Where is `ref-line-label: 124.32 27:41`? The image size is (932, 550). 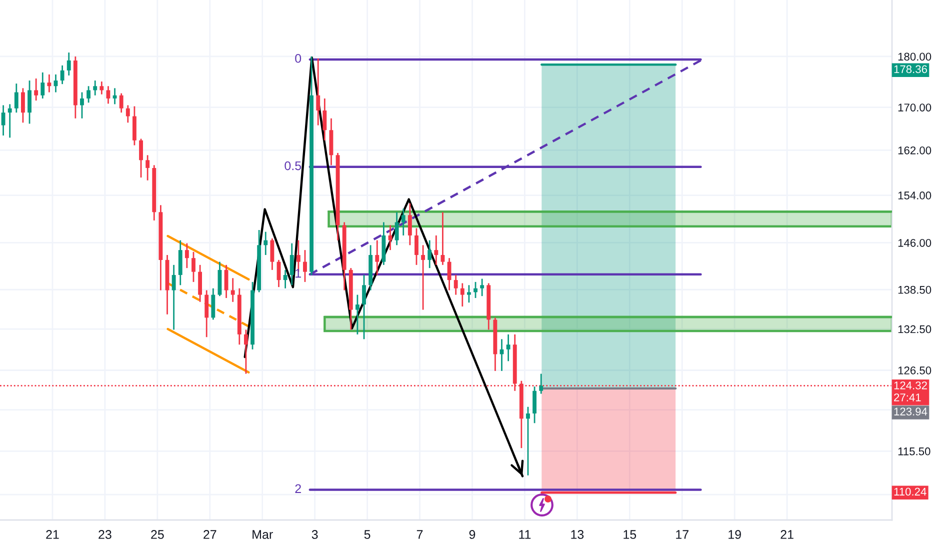 ref-line-label: 124.32 27:41 is located at coordinates (910, 392).